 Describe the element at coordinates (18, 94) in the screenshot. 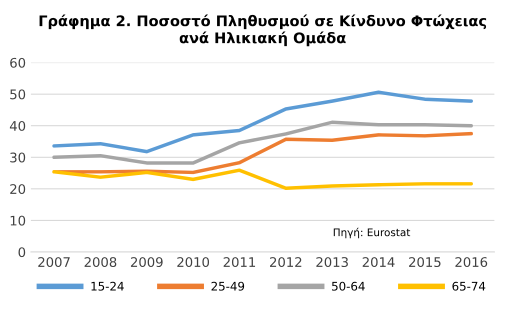

I see `y-tick-label: 50` at that location.